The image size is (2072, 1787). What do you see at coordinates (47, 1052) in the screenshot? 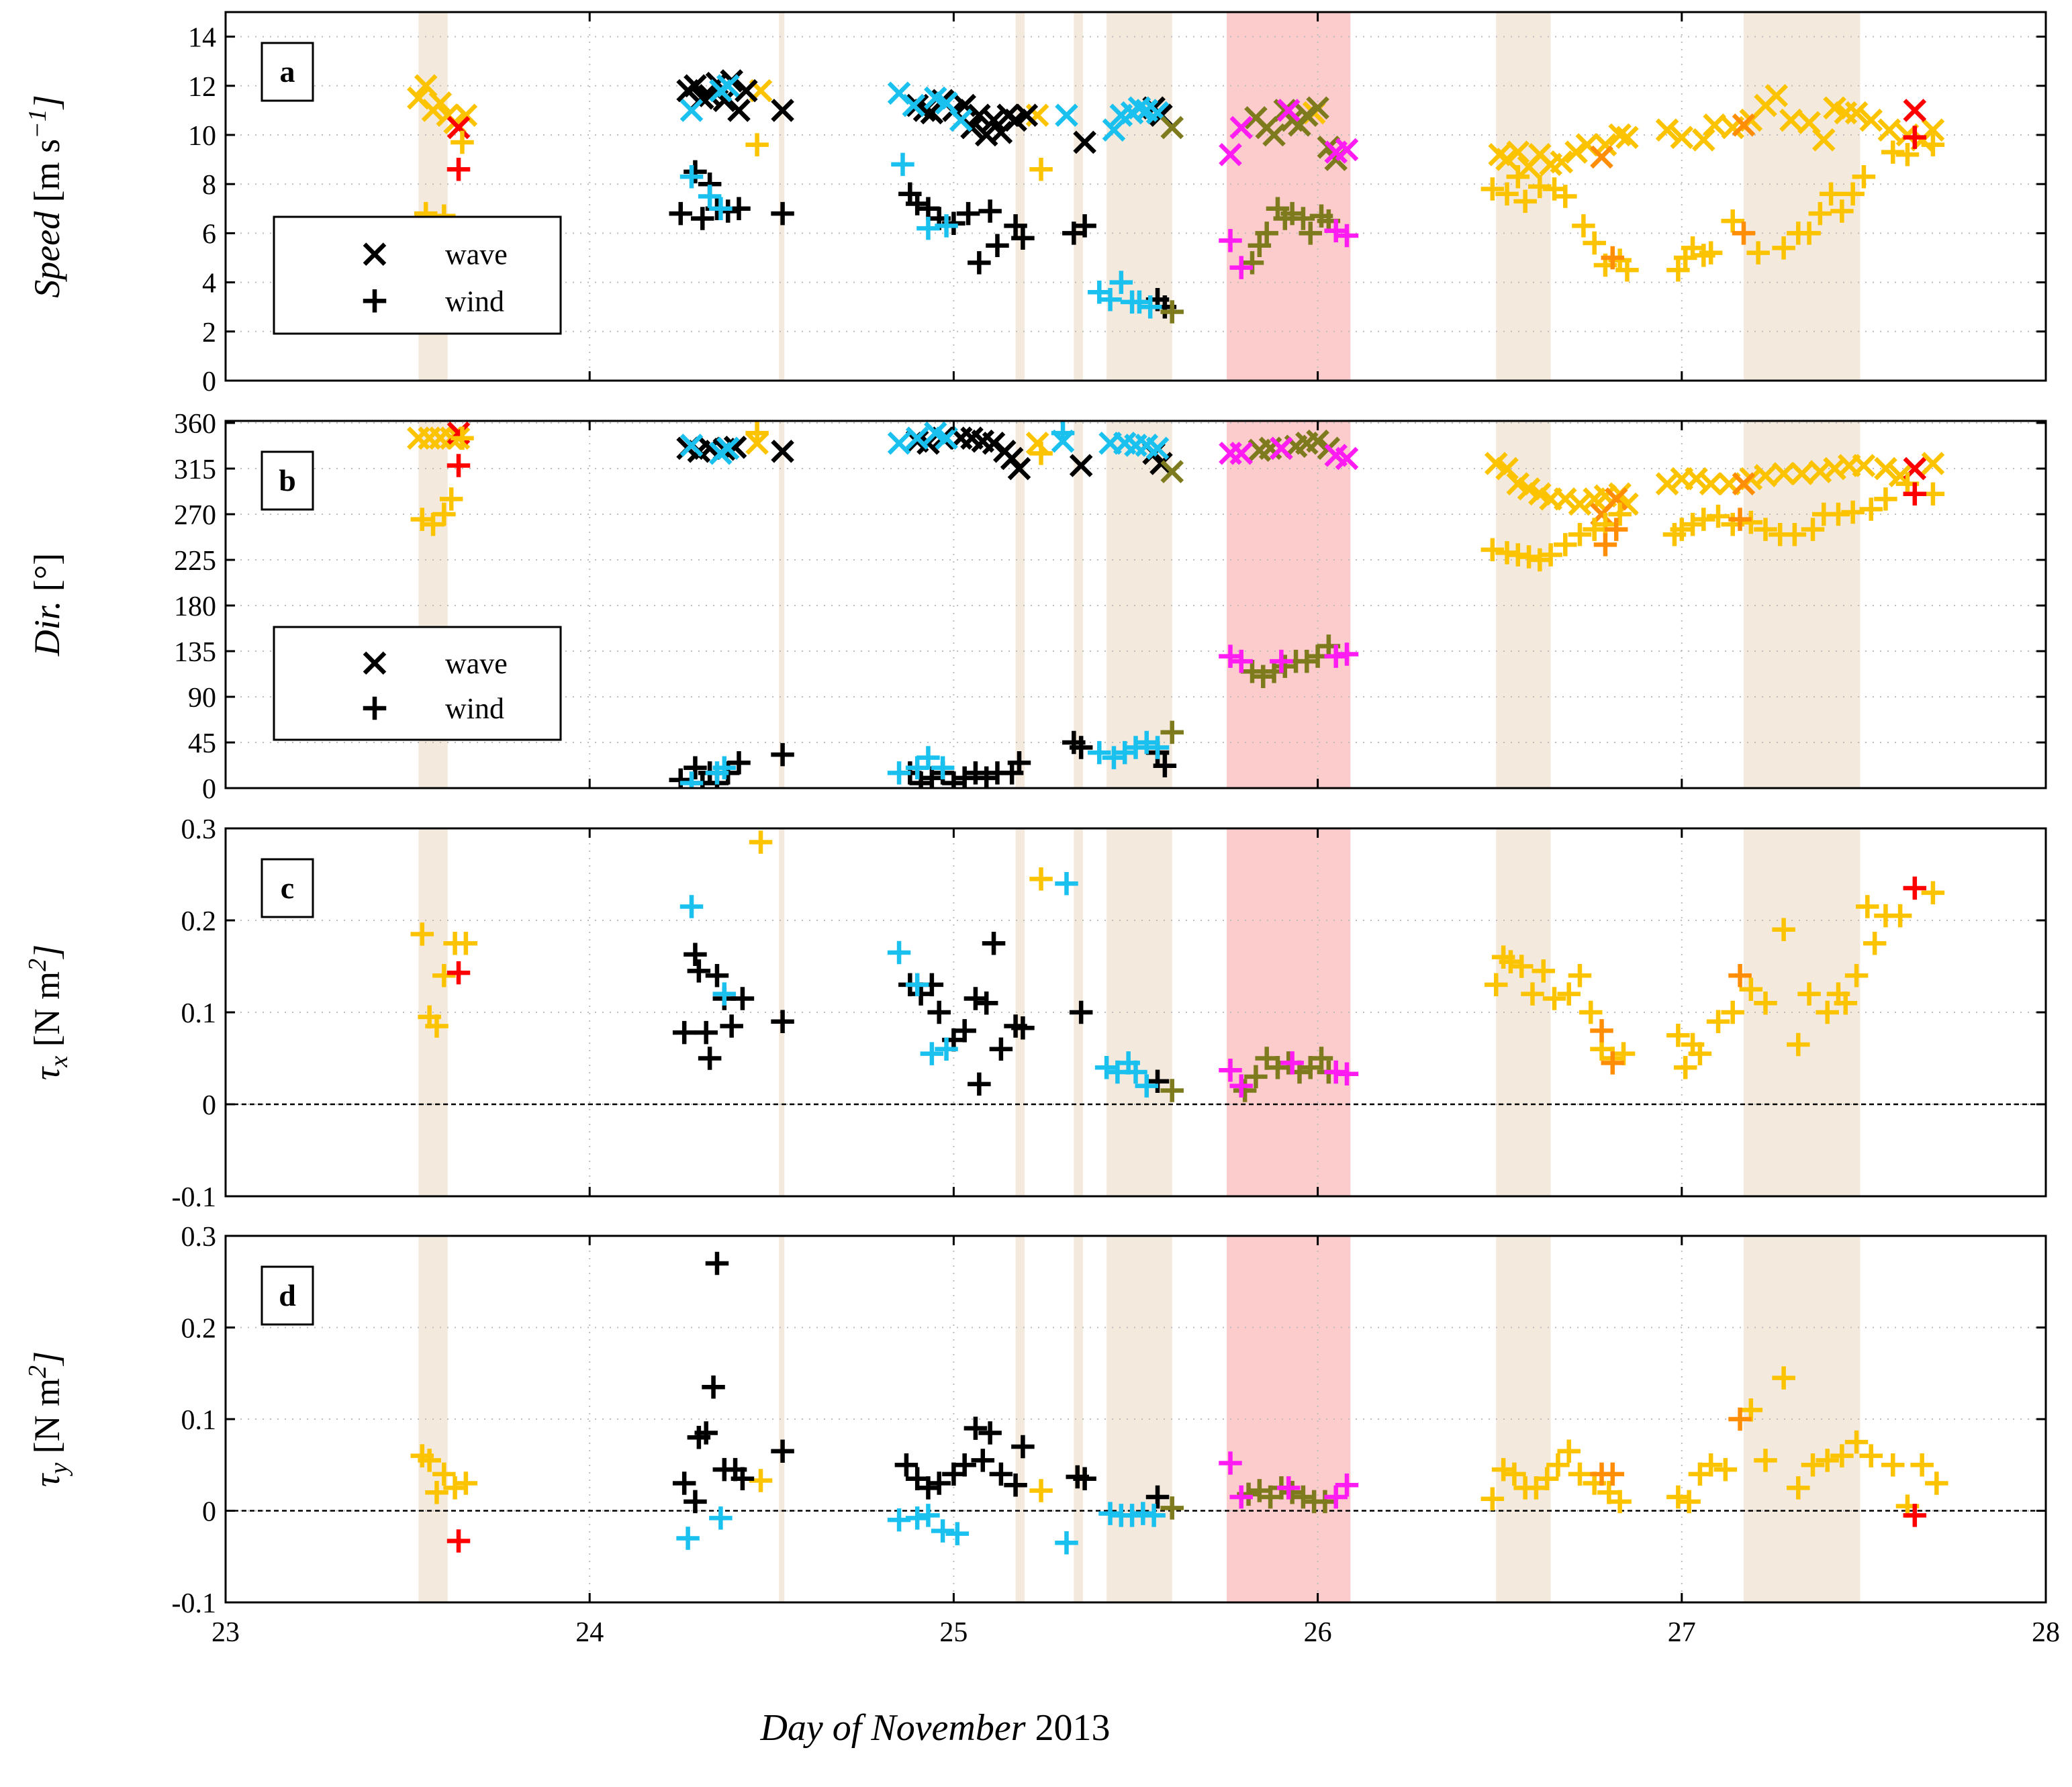
I see `y-axis-label-gap` at bounding box center [47, 1052].